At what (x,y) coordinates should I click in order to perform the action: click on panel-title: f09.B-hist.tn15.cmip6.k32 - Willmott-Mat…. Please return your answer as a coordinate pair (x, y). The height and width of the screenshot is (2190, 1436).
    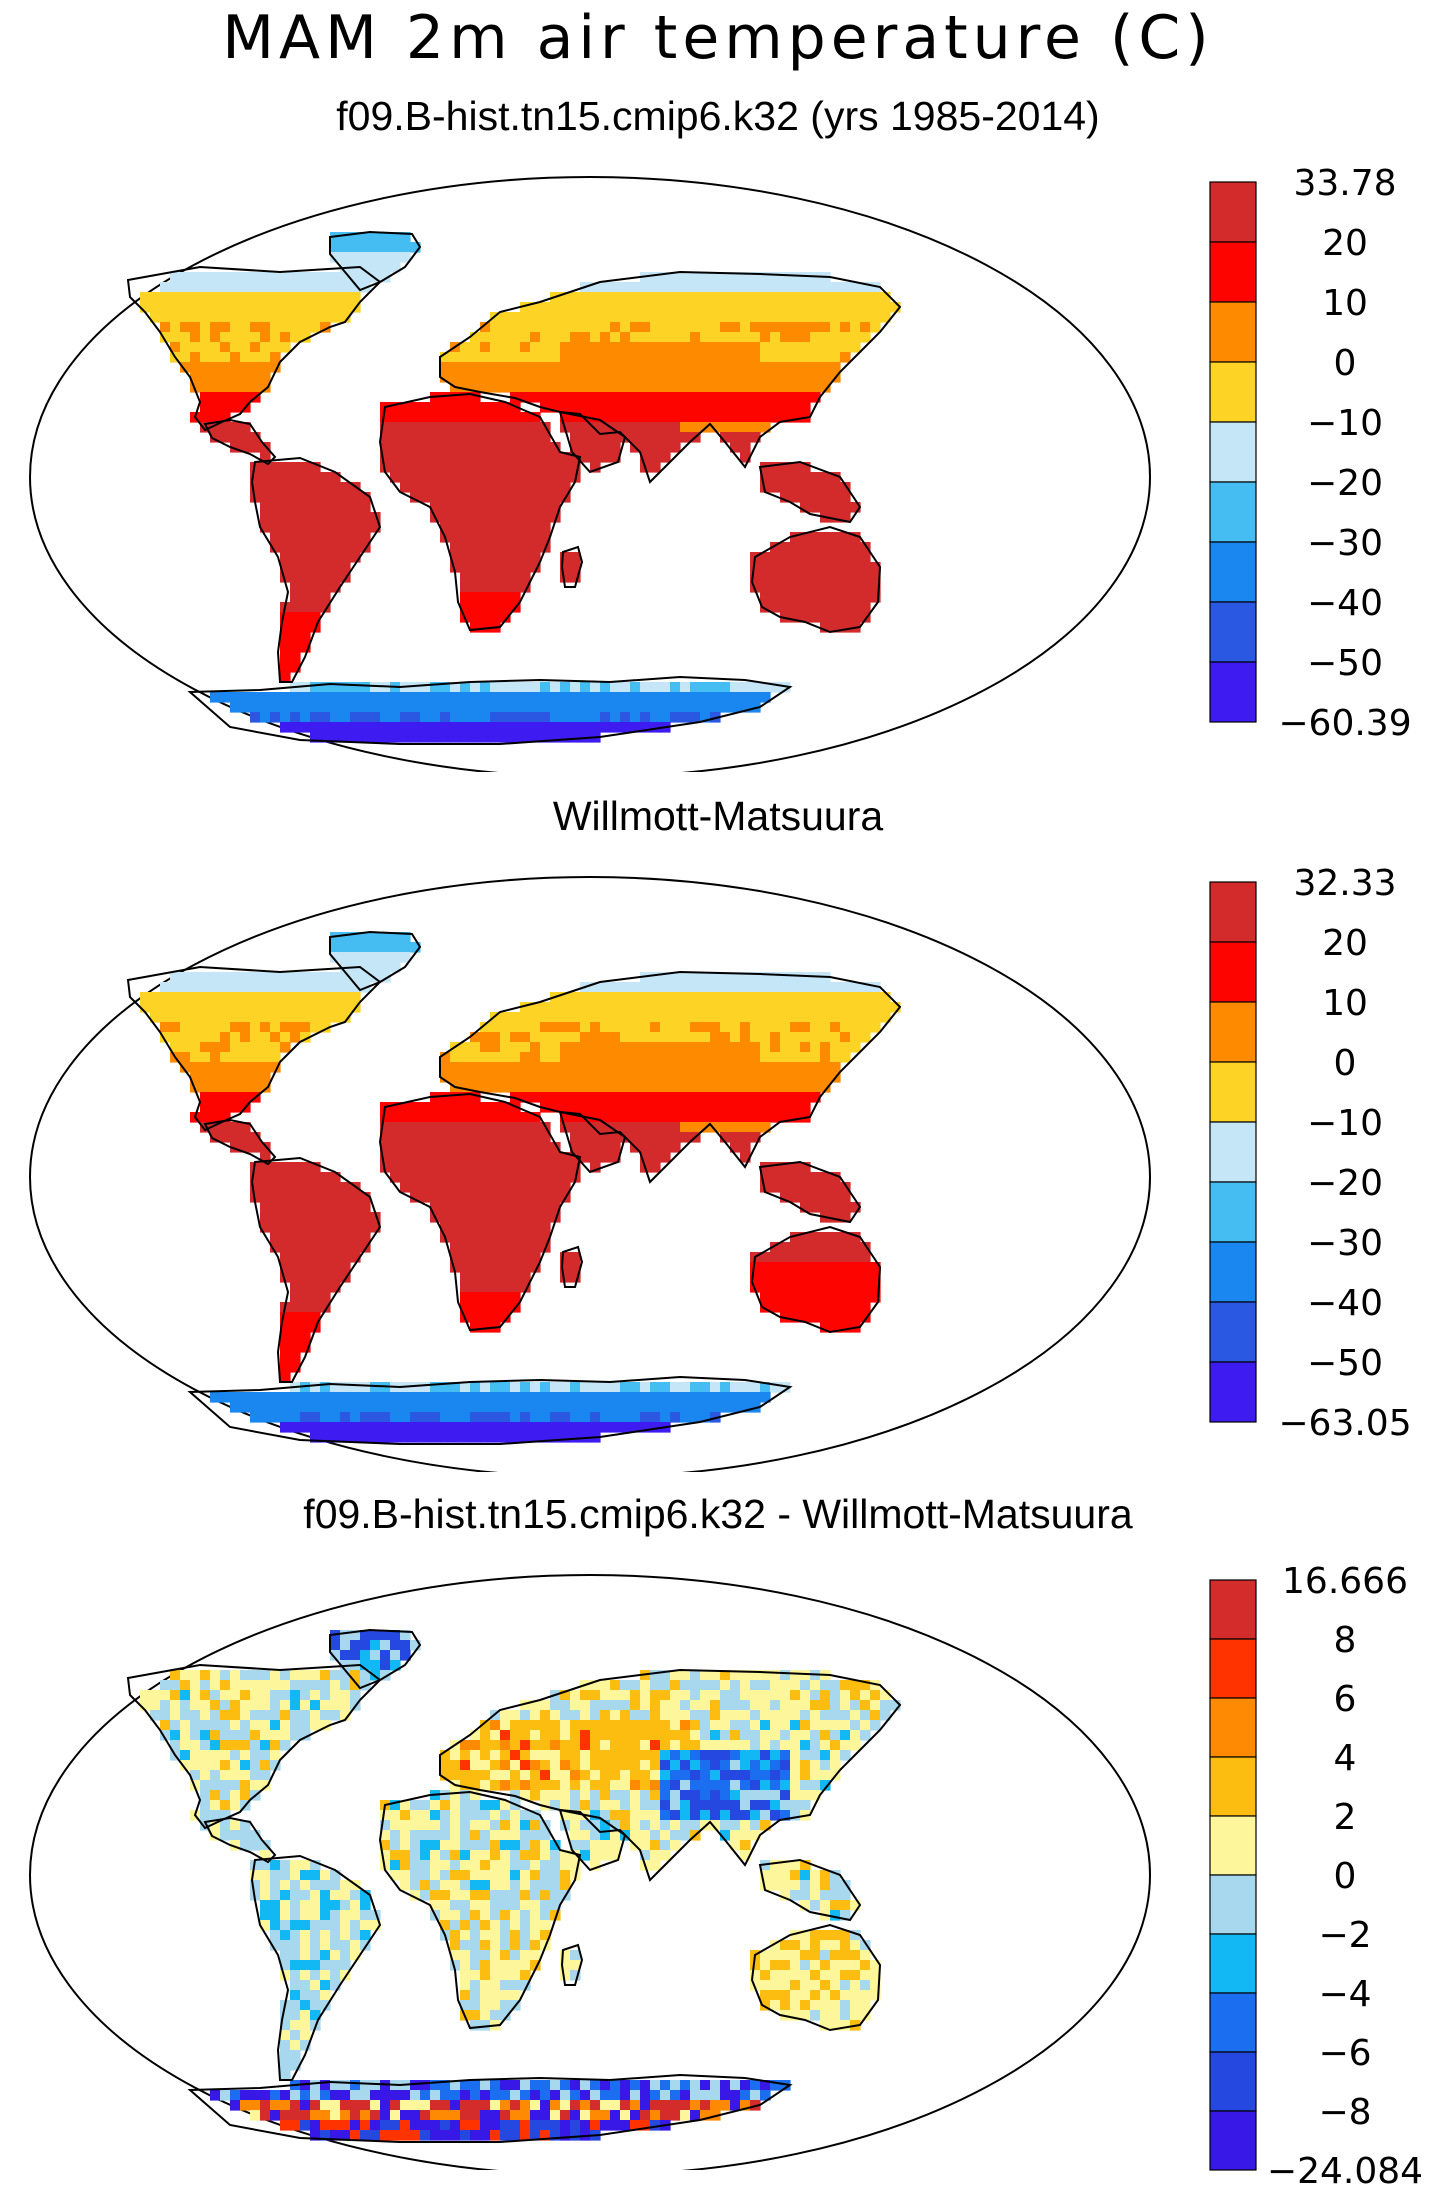
    Looking at the image, I should click on (718, 1514).